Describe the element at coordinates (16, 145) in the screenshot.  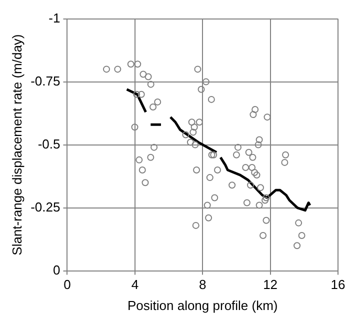
I see `y-axis-title: Slant-range displacement rate (m/day)` at that location.